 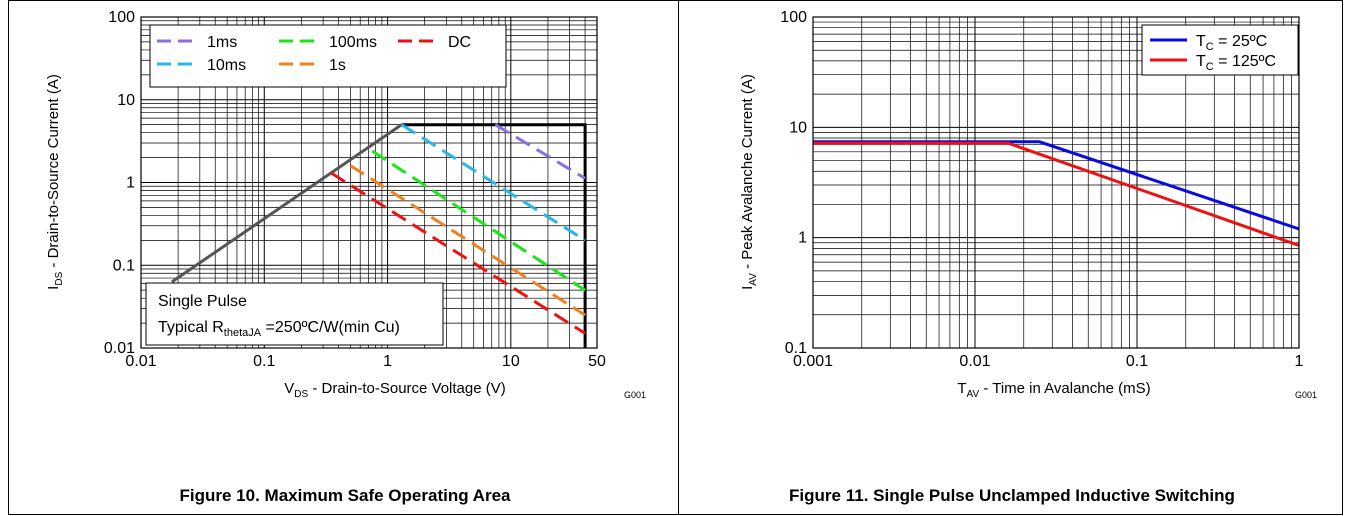 What do you see at coordinates (961, 388) in the screenshot?
I see `chart-1-xlabel-main: T` at bounding box center [961, 388].